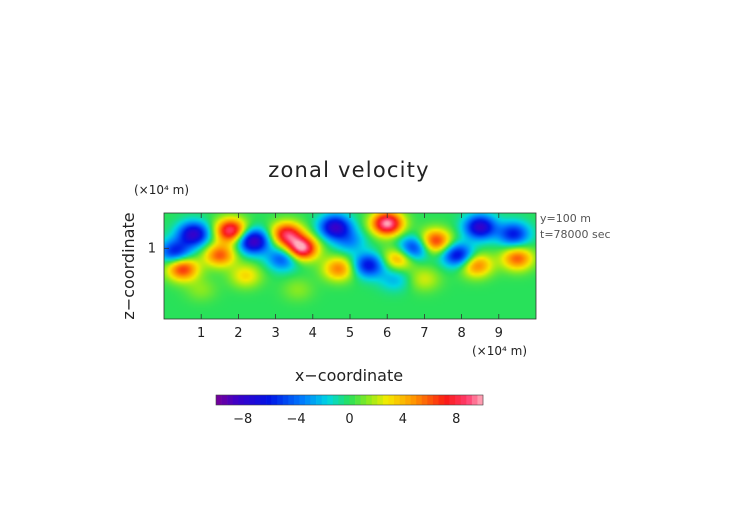  What do you see at coordinates (424, 333) in the screenshot?
I see `x-tick-label: 7` at bounding box center [424, 333].